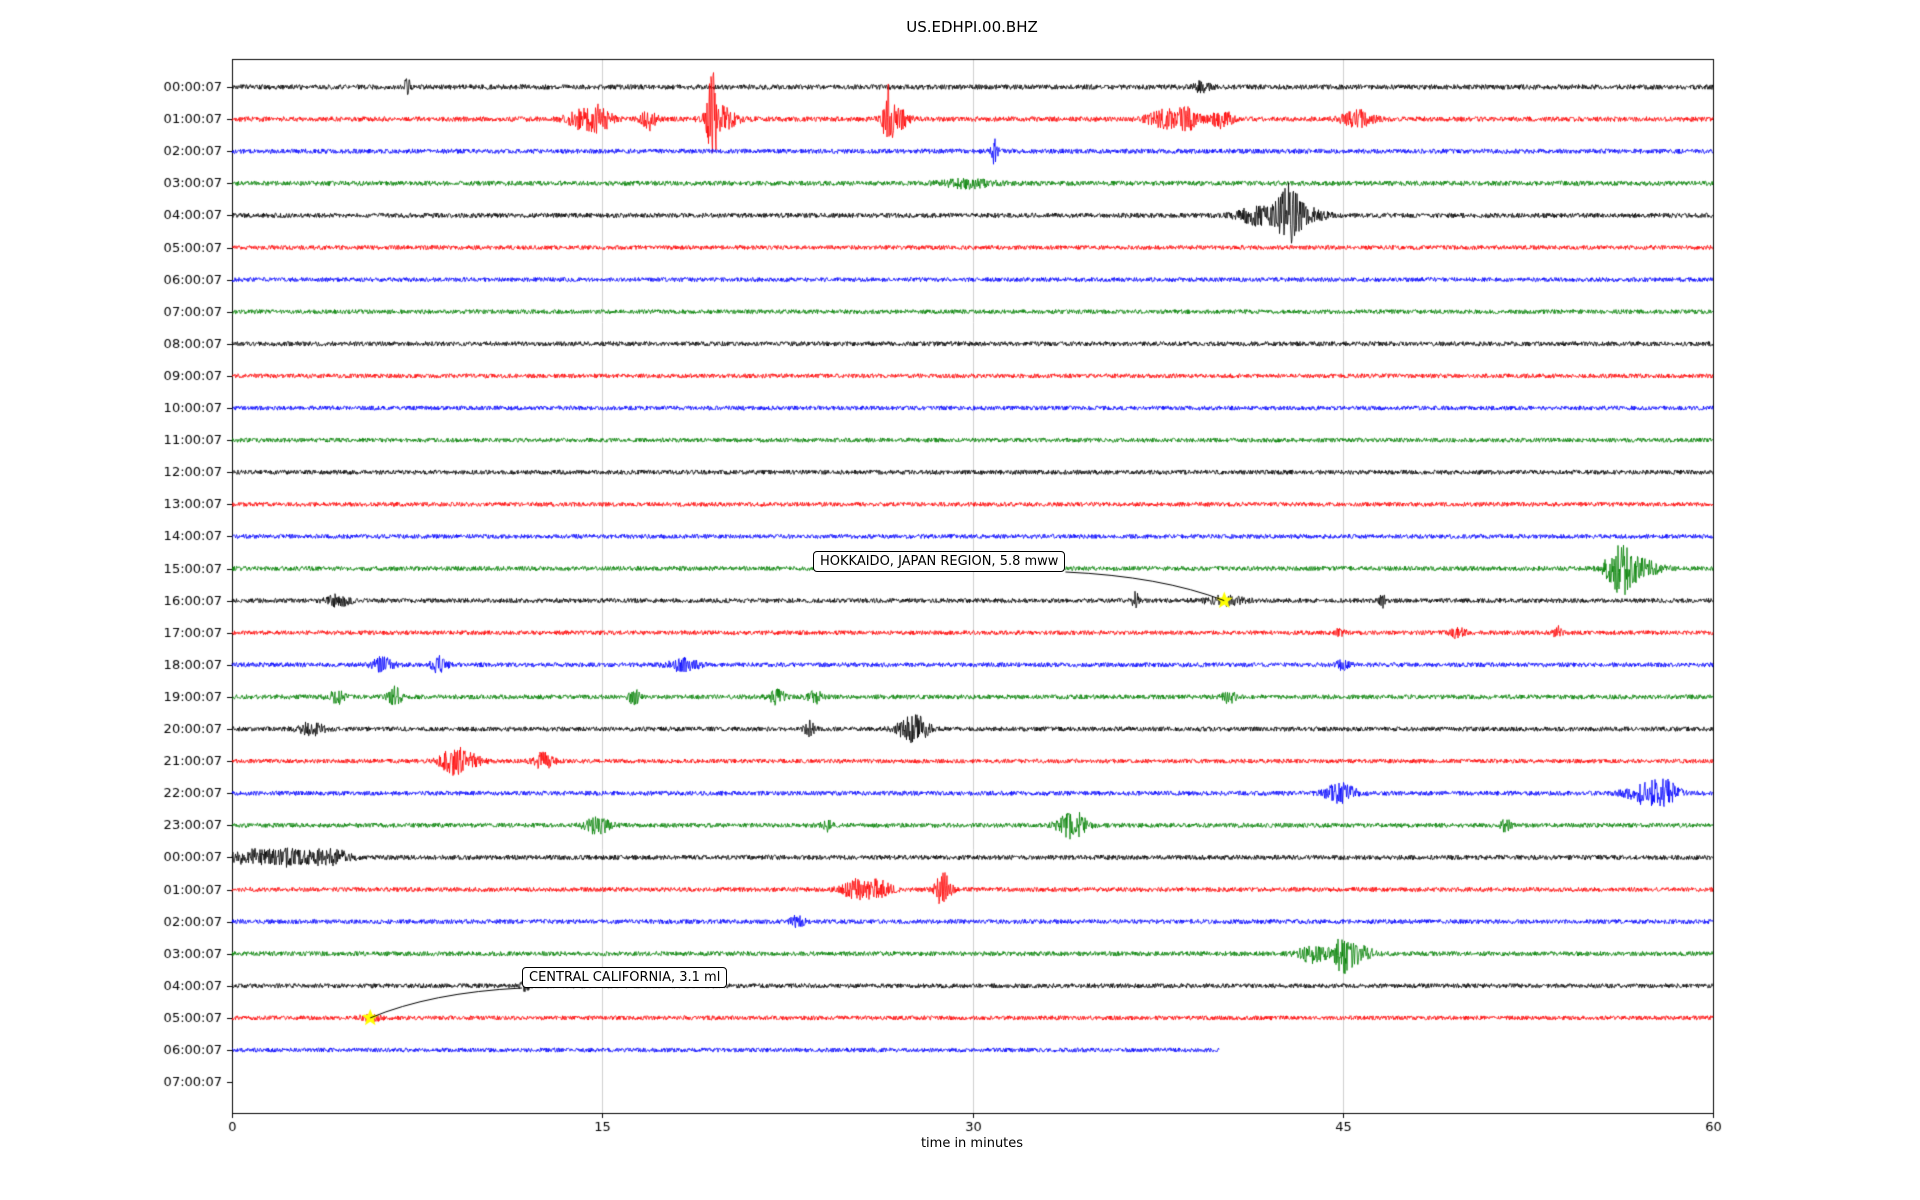 This screenshot has width=1920, height=1200. I want to click on annotation-hokkaido-japan: HOKKAIDO, JAPAN REGION, 5.8 mww, so click(939, 561).